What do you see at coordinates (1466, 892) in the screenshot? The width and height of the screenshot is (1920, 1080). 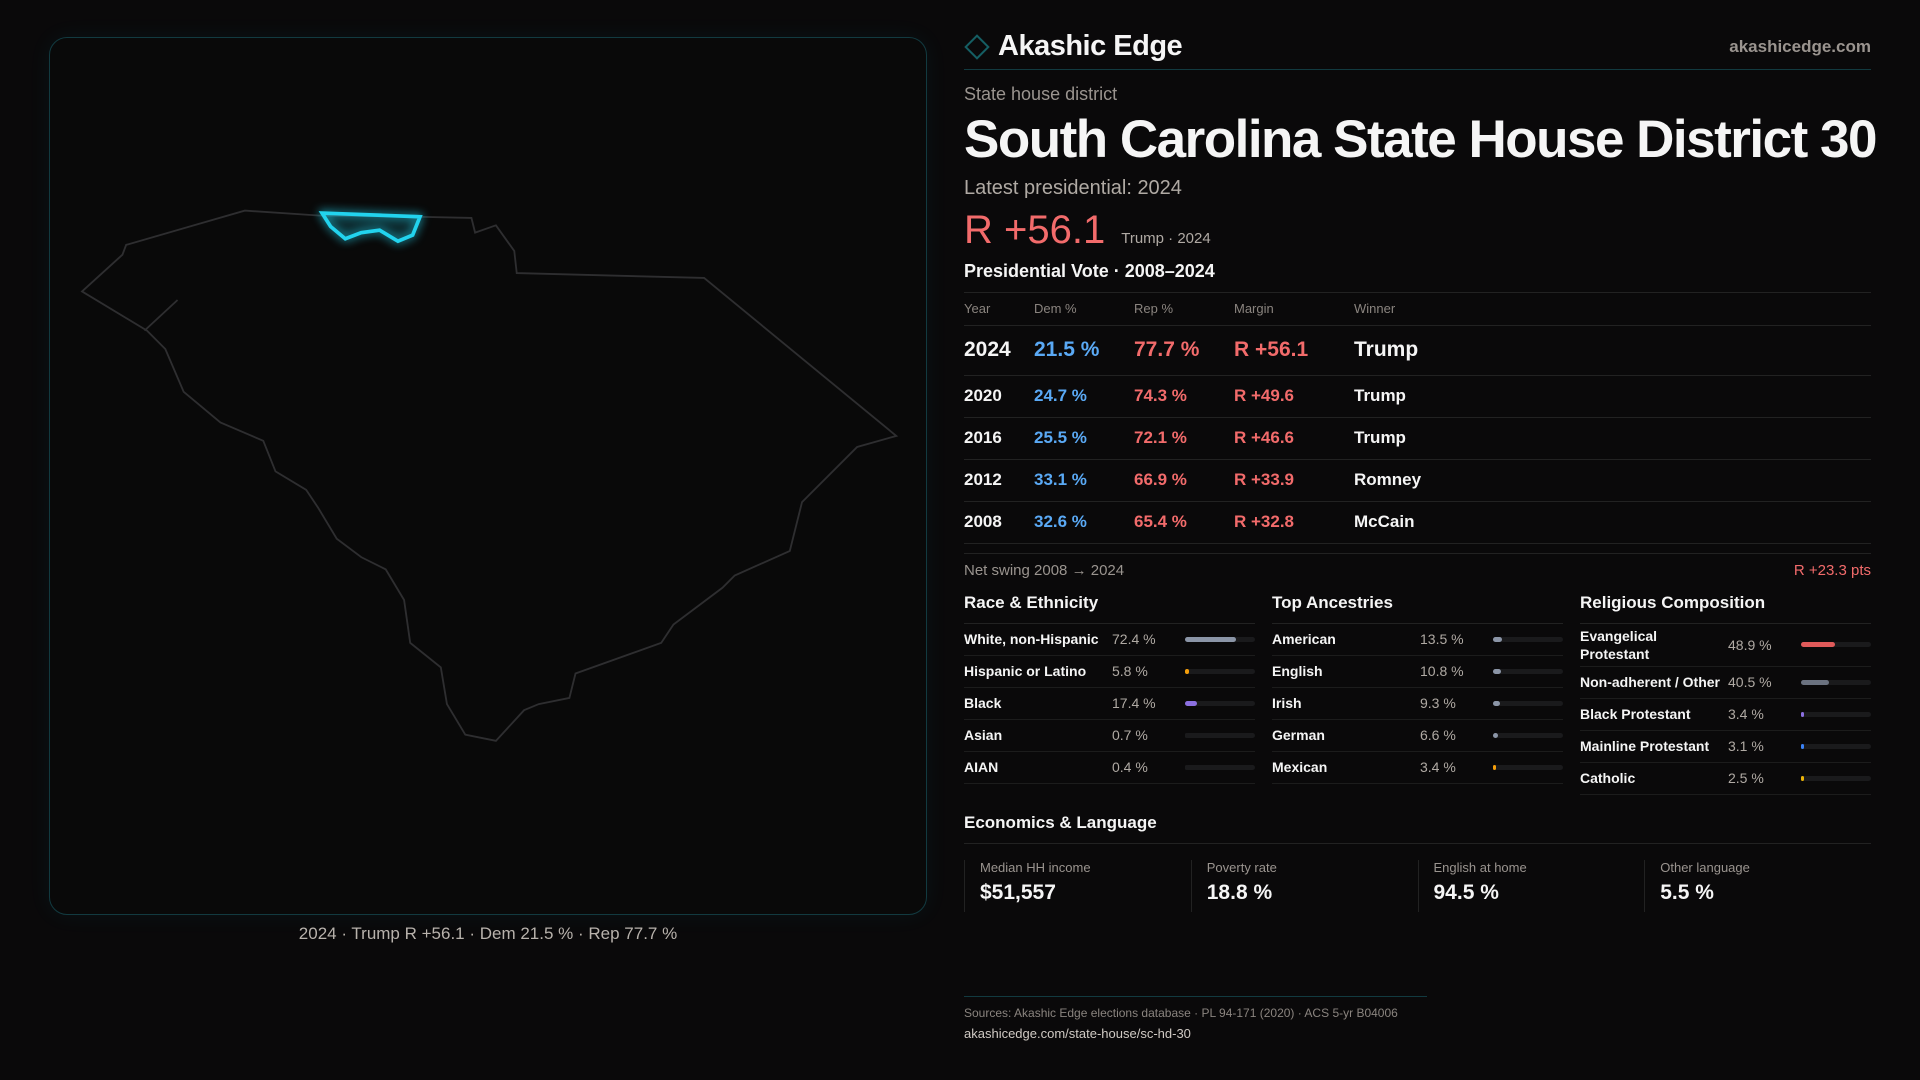 I see `stat-value: 94.5 %` at bounding box center [1466, 892].